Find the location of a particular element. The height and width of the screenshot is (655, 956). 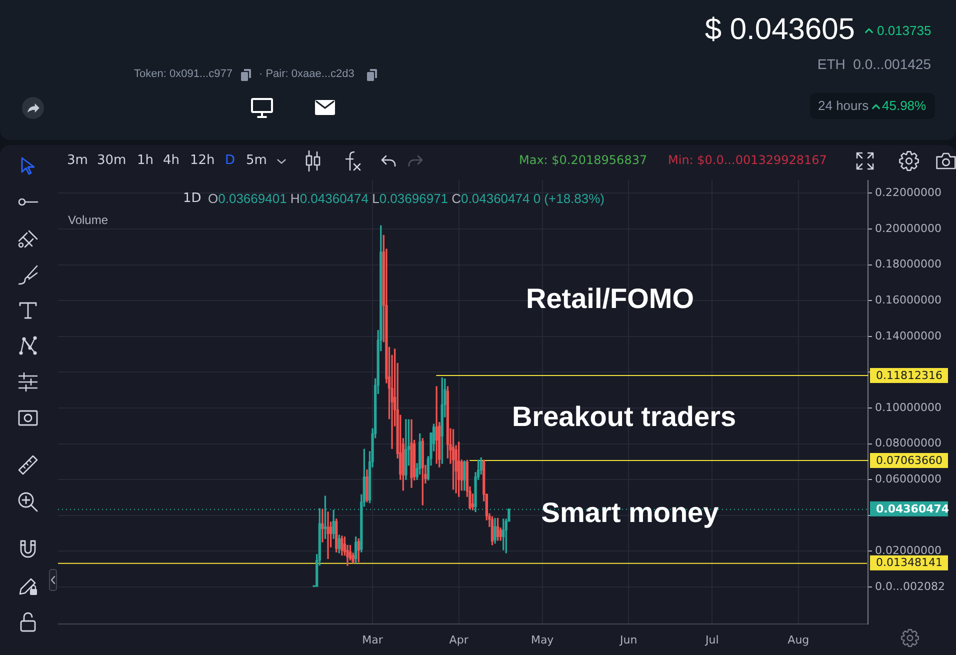

y-tick-label: 0.02000000 is located at coordinates (908, 551).